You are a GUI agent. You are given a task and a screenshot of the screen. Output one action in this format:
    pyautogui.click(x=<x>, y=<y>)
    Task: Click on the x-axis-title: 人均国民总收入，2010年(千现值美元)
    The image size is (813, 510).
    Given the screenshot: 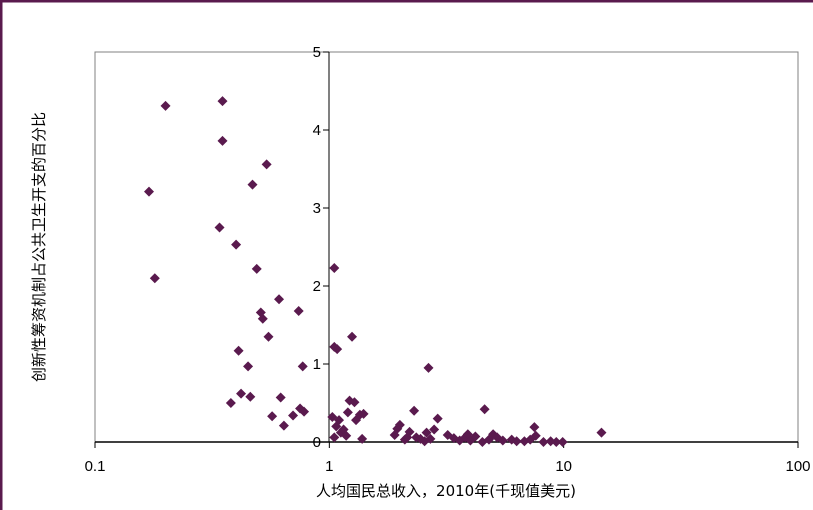 What is the action you would take?
    pyautogui.click(x=446, y=491)
    